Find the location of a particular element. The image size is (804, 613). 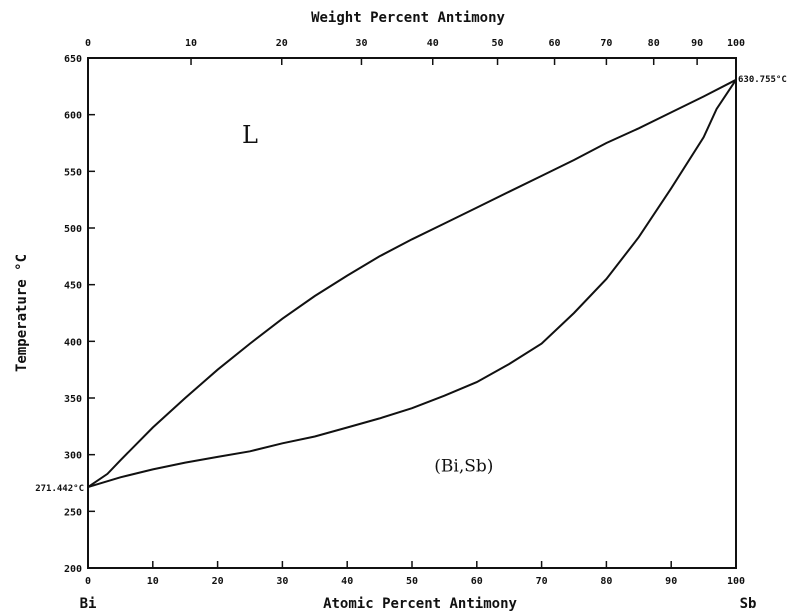

region-label-1: L is located at coordinates (250, 135).